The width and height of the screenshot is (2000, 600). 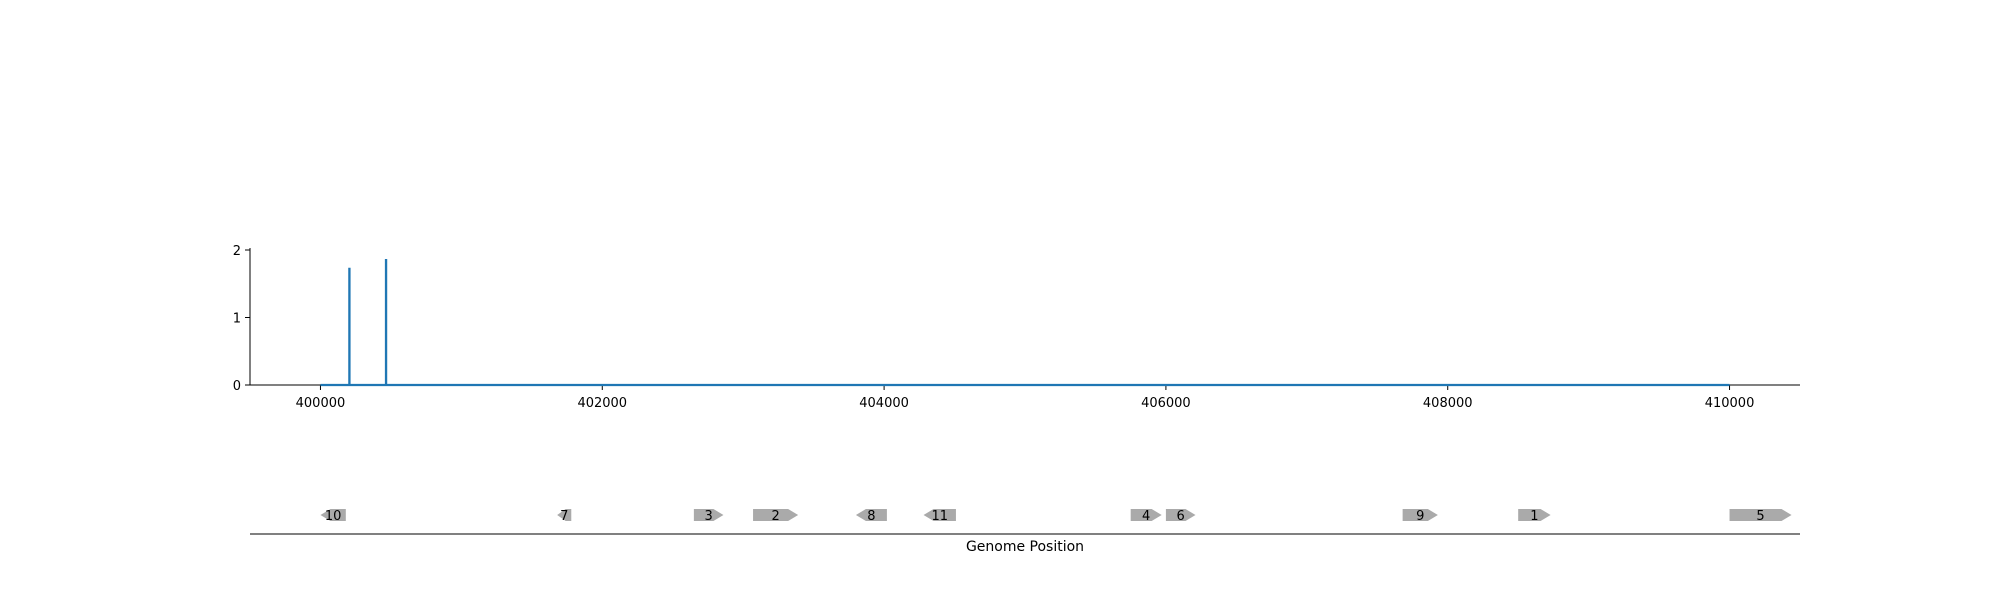 What do you see at coordinates (237, 319) in the screenshot?
I see `y-tick-label: 1` at bounding box center [237, 319].